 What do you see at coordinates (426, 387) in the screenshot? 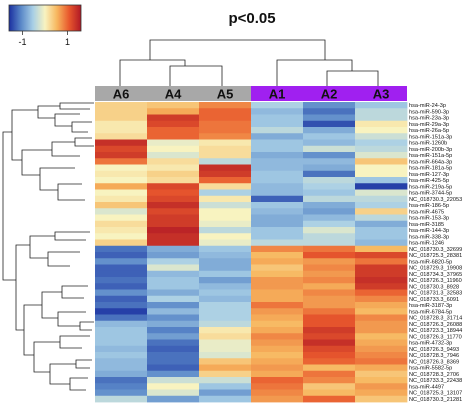
I see `row-label: hsa-miR-4497` at bounding box center [426, 387].